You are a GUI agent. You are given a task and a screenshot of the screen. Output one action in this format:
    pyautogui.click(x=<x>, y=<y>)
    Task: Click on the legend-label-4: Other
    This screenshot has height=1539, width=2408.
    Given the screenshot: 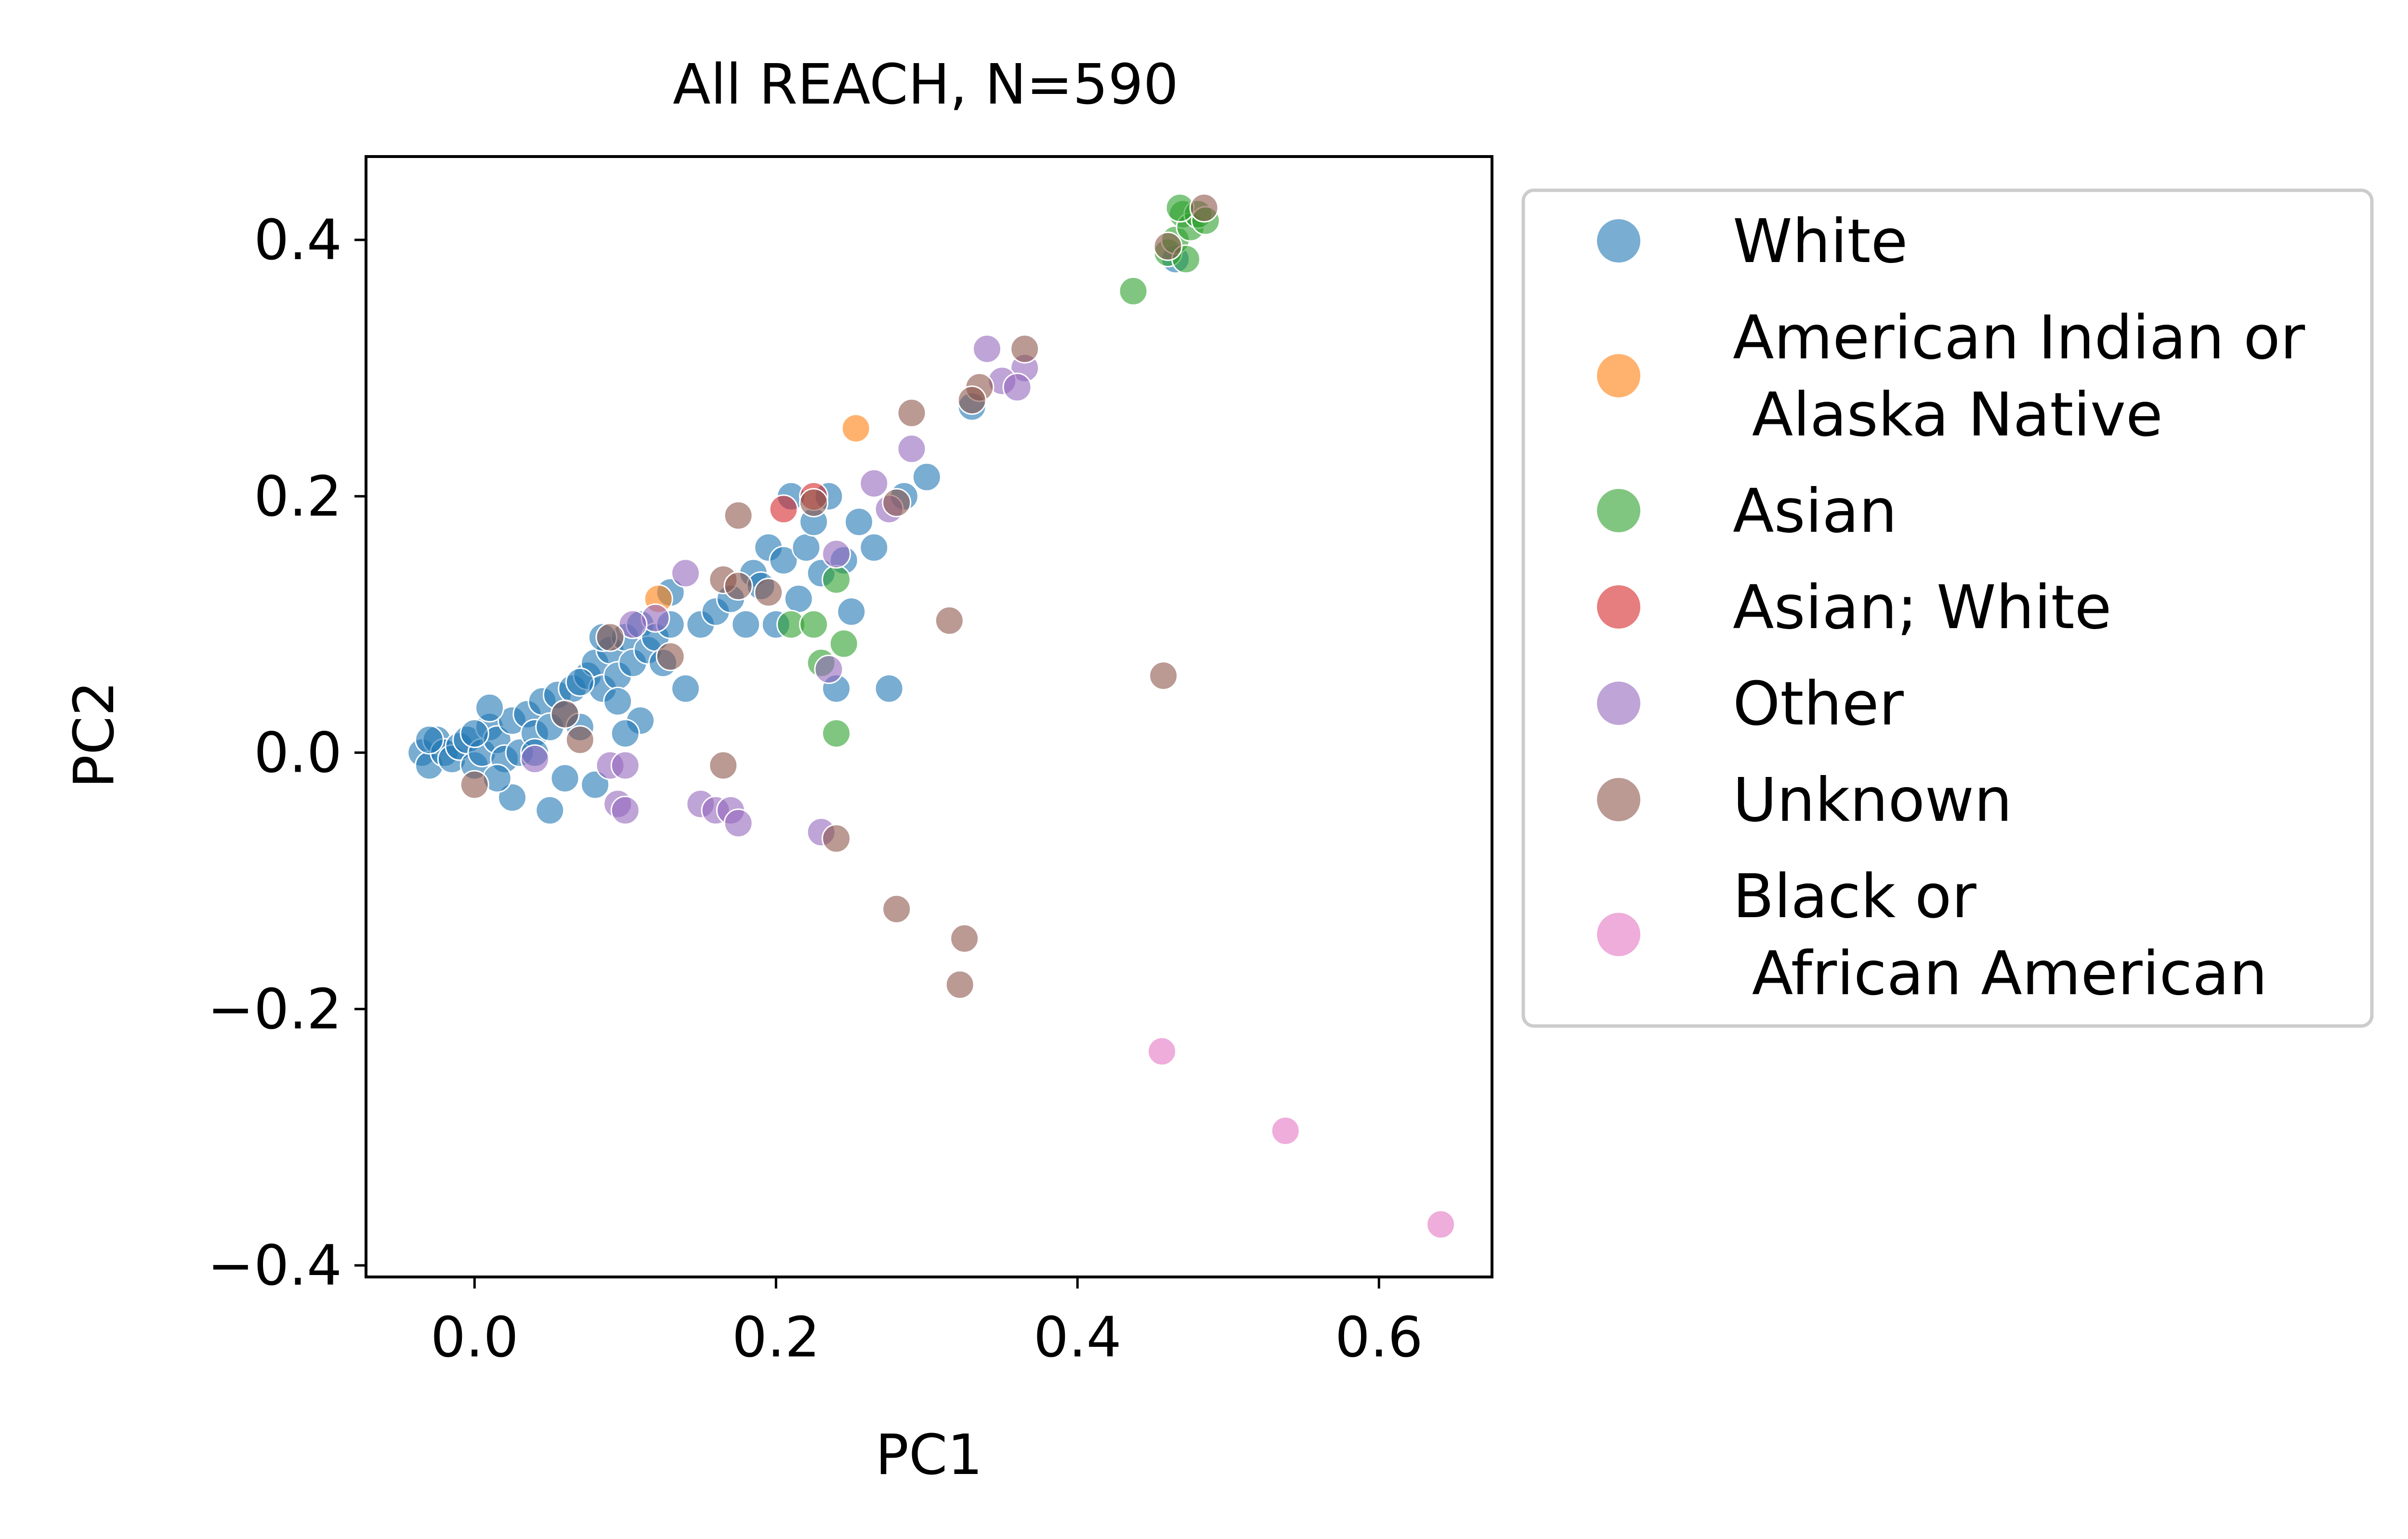 What is the action you would take?
    pyautogui.click(x=1818, y=704)
    